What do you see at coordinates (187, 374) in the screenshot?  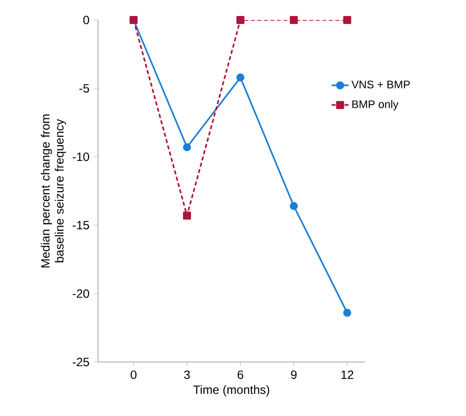 I see `x-tick-label: 3` at bounding box center [187, 374].